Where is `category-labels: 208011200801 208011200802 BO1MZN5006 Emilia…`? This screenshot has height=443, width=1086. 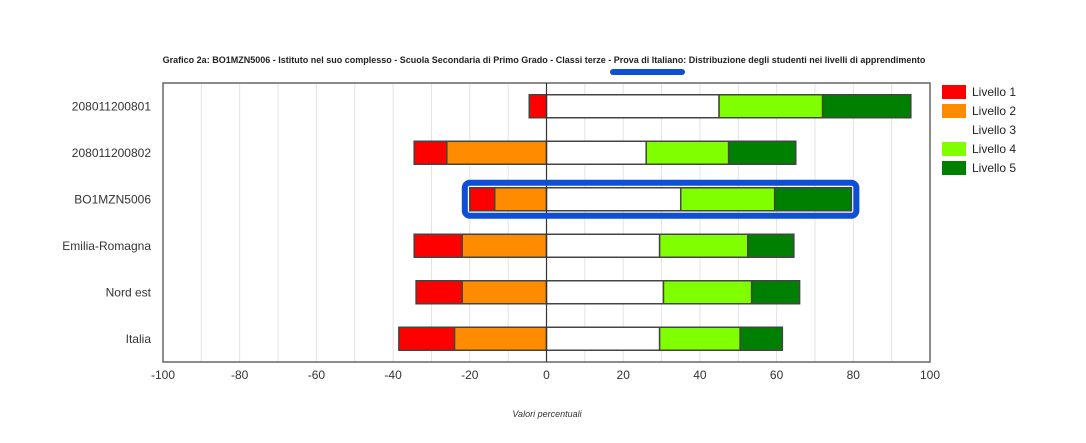 category-labels: 208011200801 208011200802 BO1MZN5006 Emilia… is located at coordinates (106, 222).